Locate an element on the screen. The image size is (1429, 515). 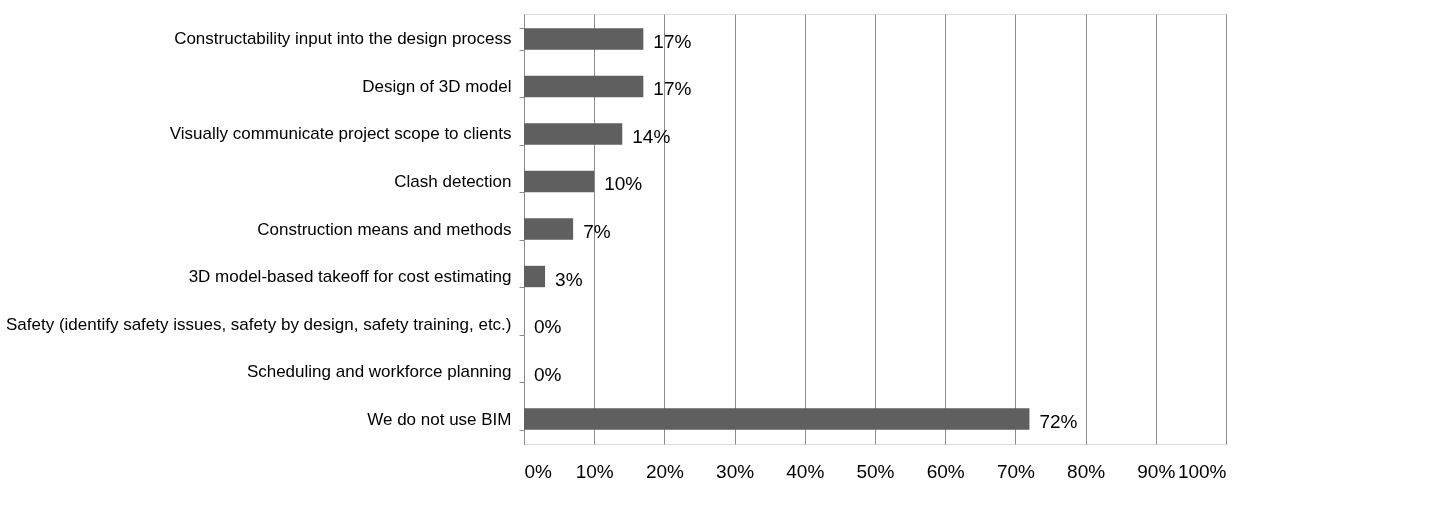
data-label: 7% is located at coordinates (597, 231).